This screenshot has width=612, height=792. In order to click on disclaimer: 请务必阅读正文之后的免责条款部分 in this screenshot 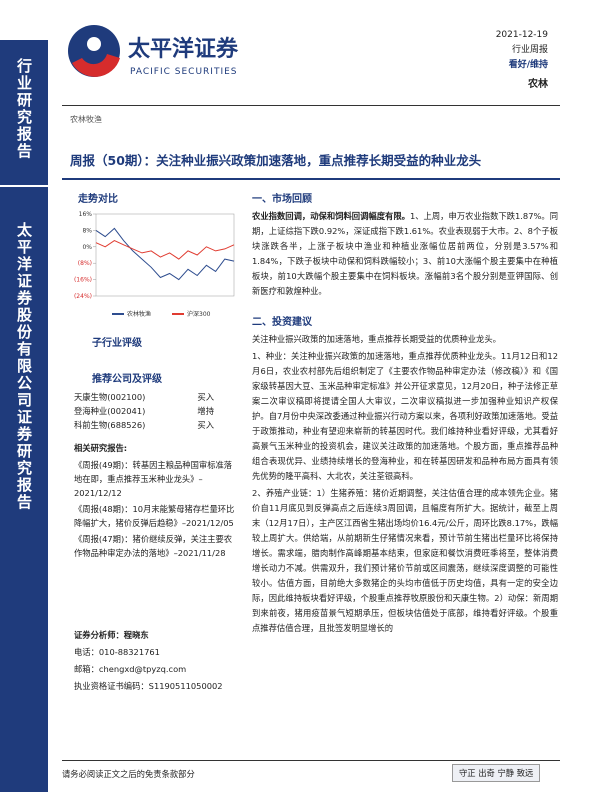, I will do `click(128, 774)`.